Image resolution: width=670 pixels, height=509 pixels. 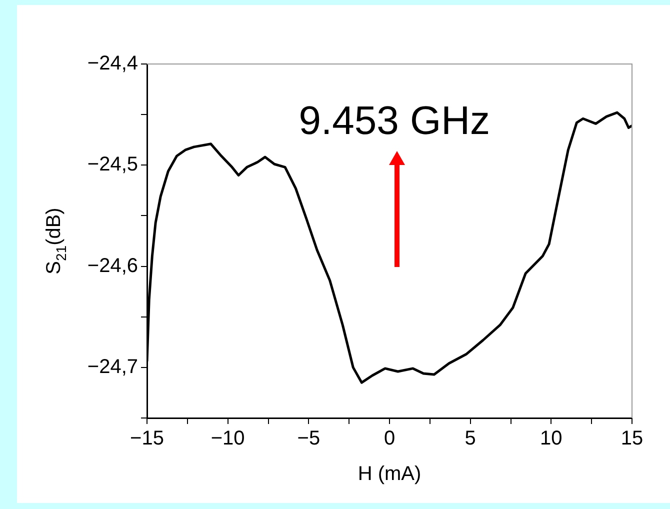 I want to click on y-axis-title: S21(dB), so click(x=56, y=241).